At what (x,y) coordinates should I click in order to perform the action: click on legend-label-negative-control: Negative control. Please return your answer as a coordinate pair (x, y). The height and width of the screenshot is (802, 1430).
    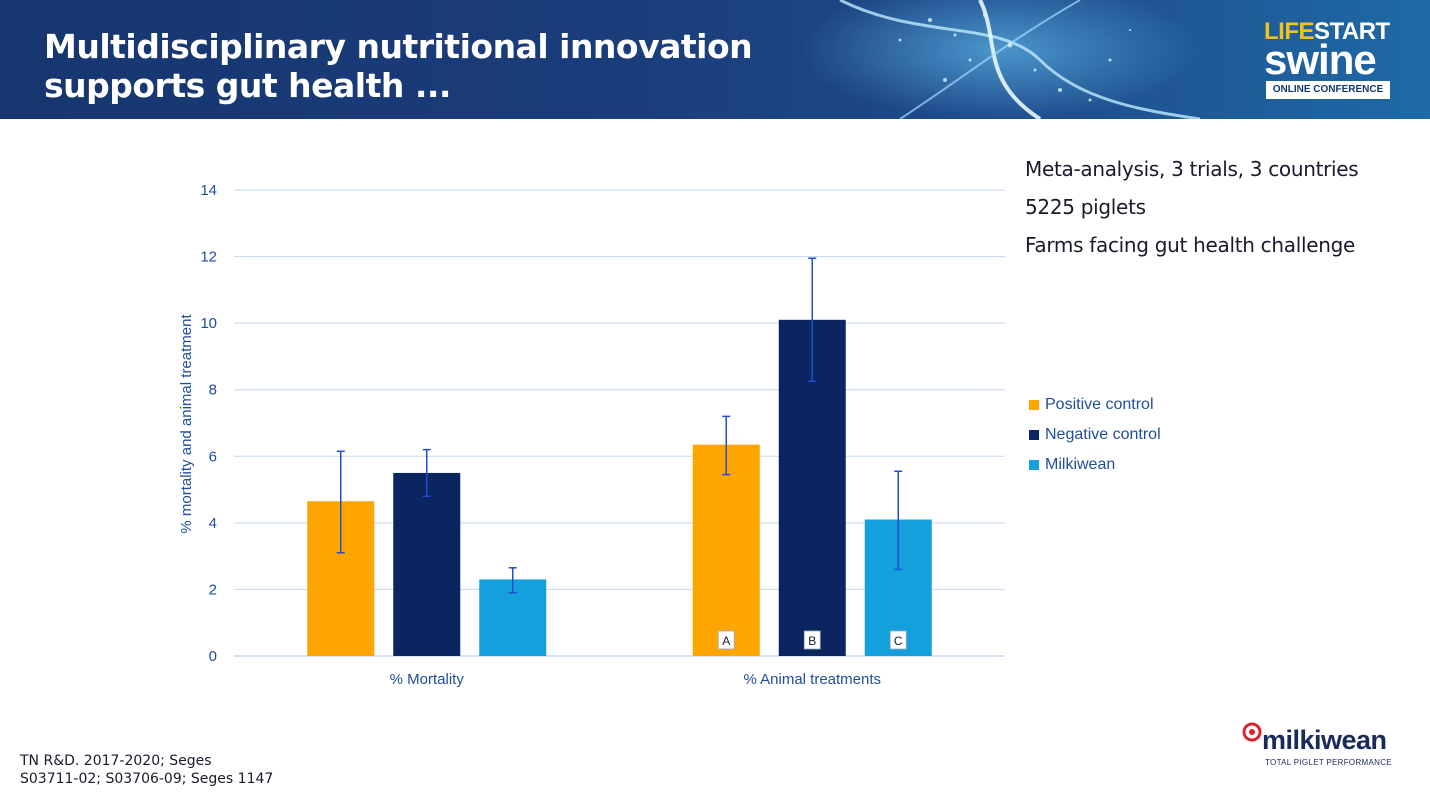
    Looking at the image, I should click on (1103, 434).